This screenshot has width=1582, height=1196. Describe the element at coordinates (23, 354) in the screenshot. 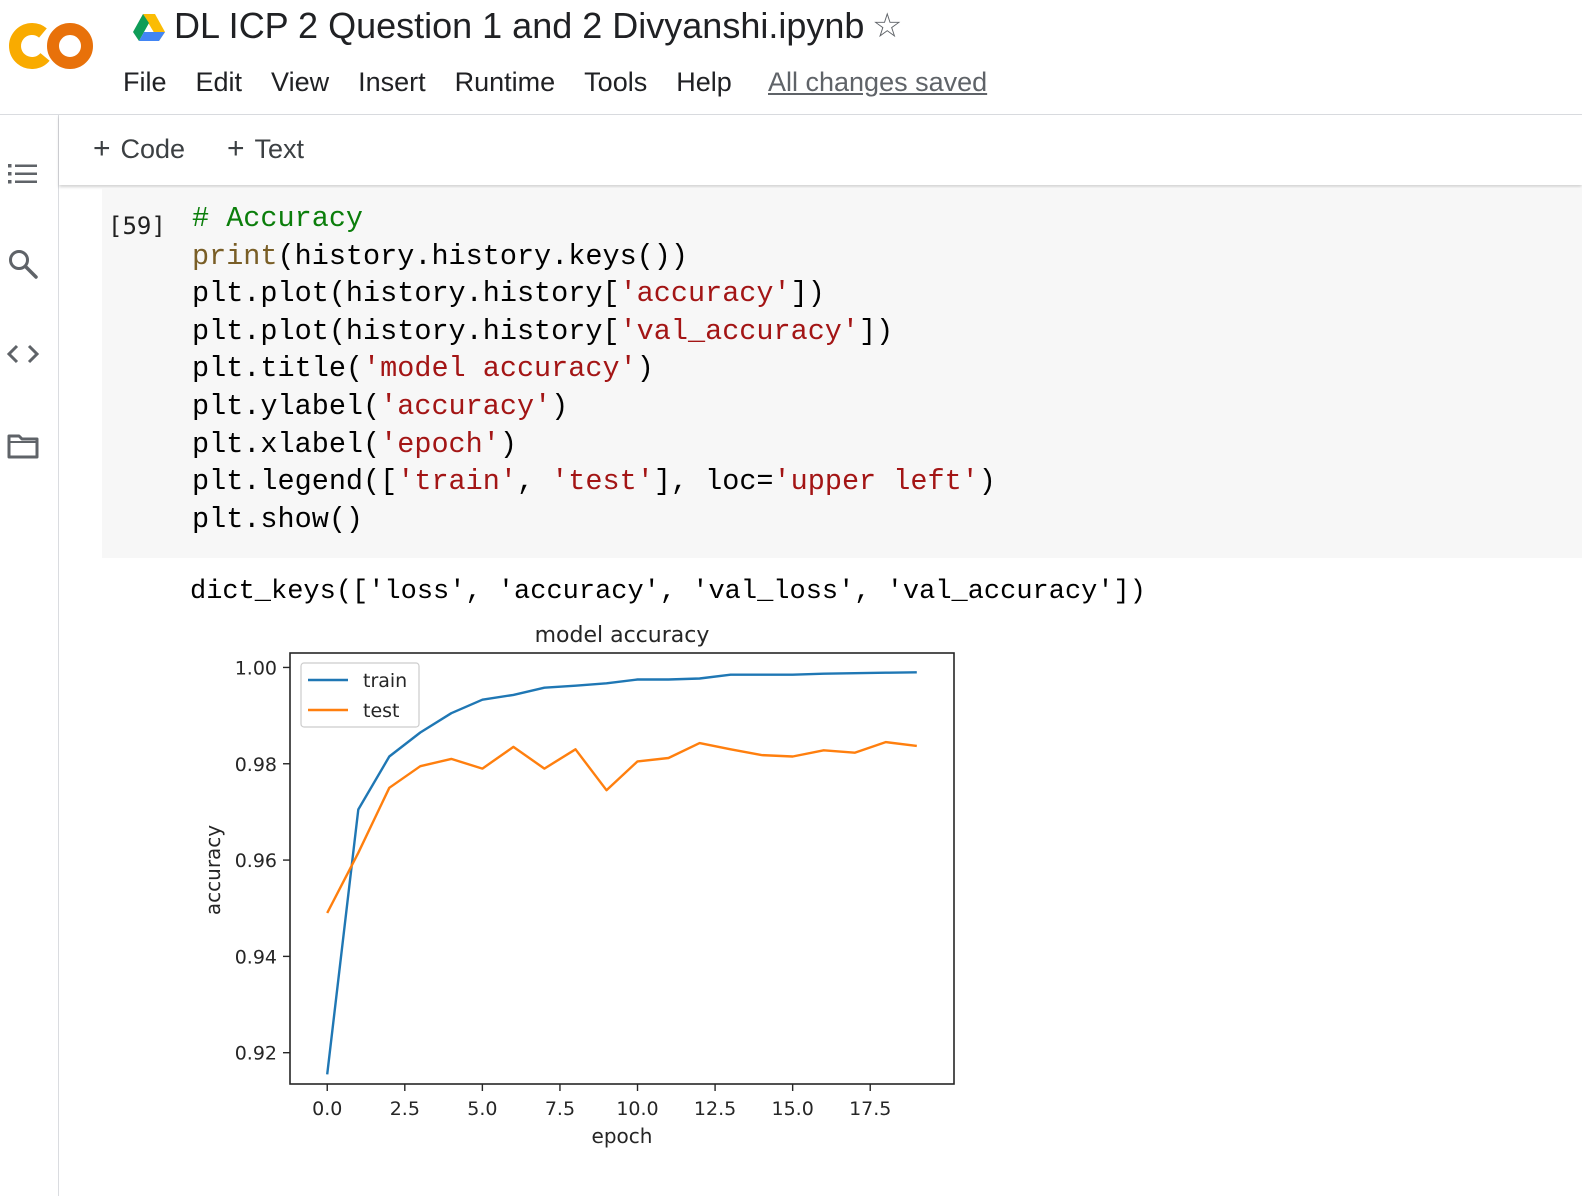

I see `code-snippets-icon` at that location.